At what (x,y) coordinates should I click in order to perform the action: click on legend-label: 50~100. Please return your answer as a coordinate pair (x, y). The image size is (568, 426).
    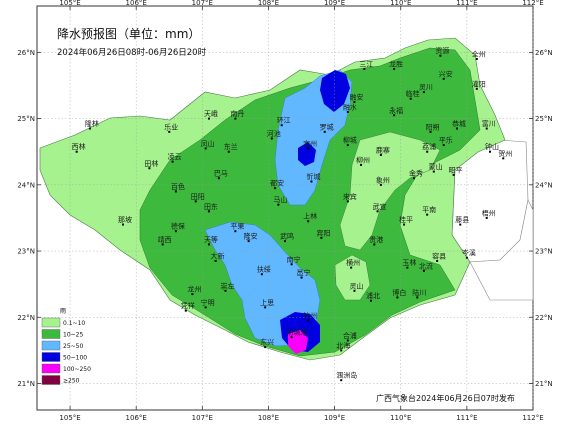
    Looking at the image, I should click on (75, 358).